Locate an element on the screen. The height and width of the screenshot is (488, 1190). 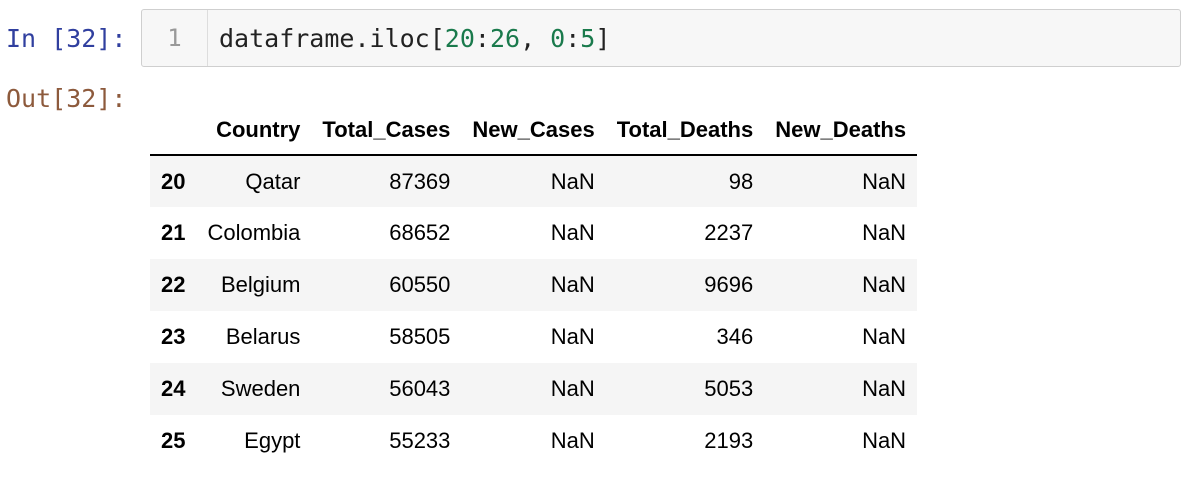
column-header-new-cases: New_Cases is located at coordinates (533, 131).